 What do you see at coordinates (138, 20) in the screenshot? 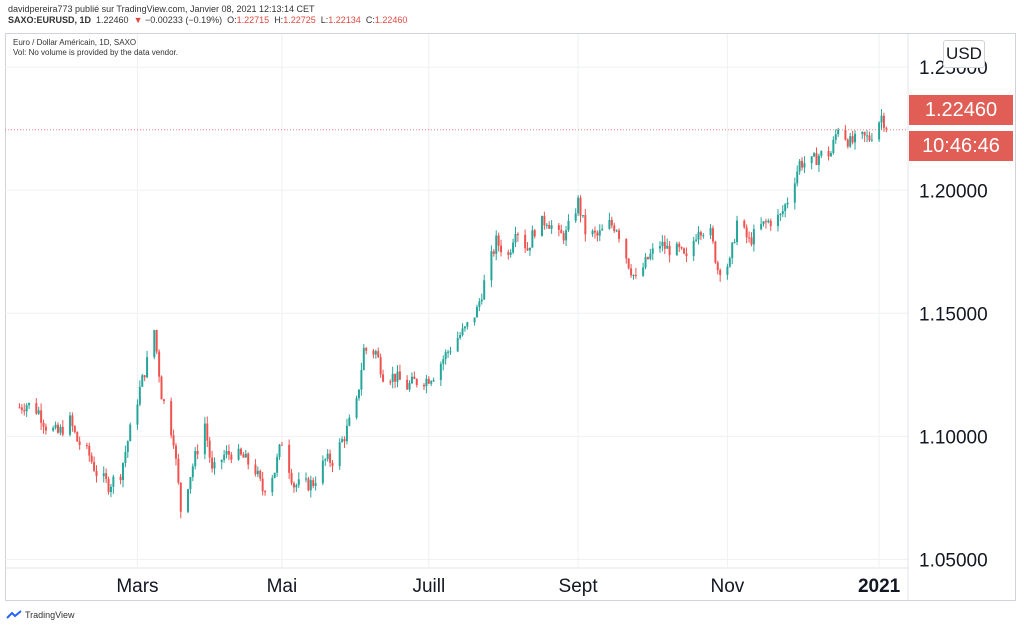
I see `change-arrow-icon: ▼` at bounding box center [138, 20].